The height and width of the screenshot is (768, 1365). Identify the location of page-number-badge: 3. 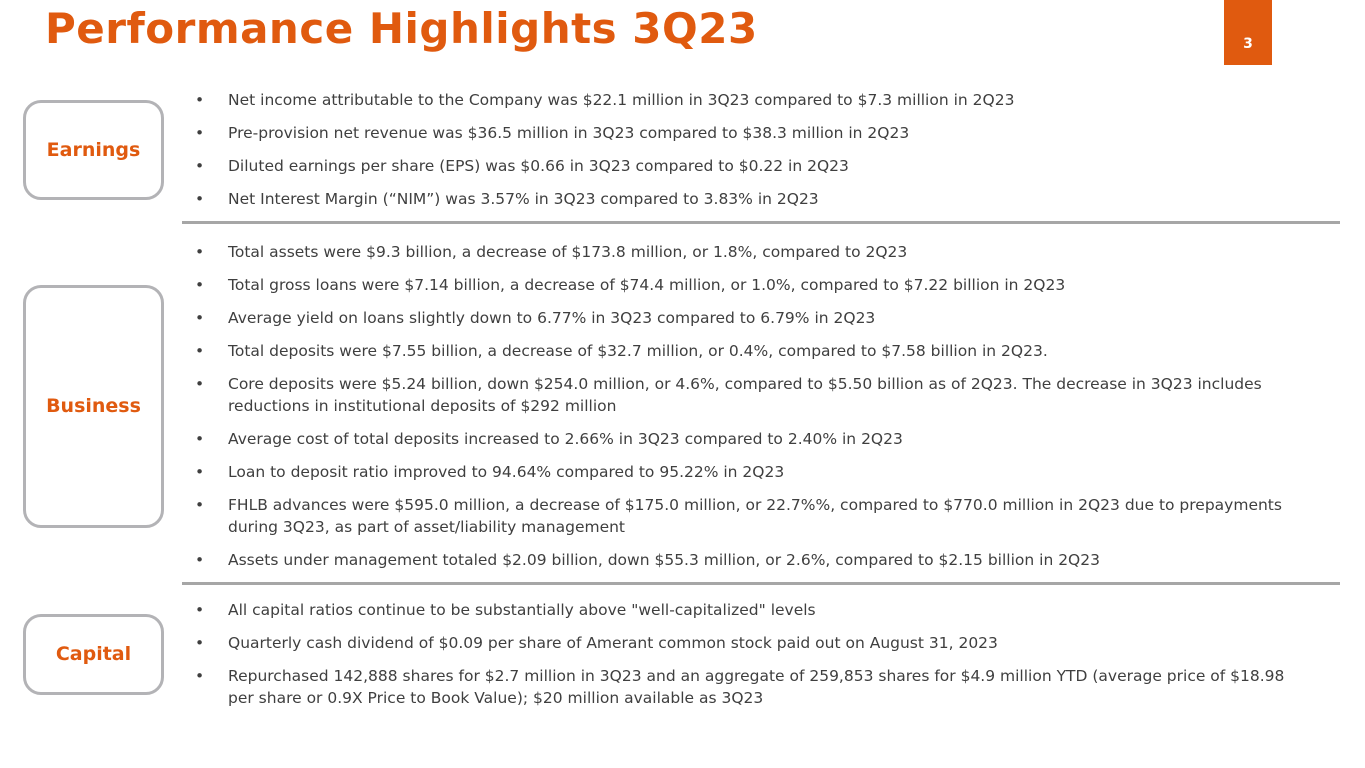
(1248, 32).